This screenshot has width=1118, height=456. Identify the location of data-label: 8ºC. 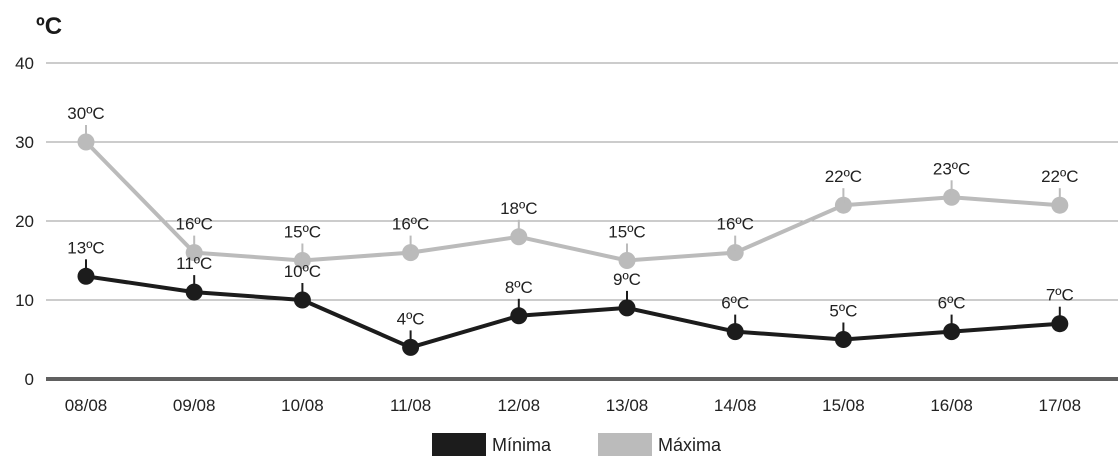
(519, 287).